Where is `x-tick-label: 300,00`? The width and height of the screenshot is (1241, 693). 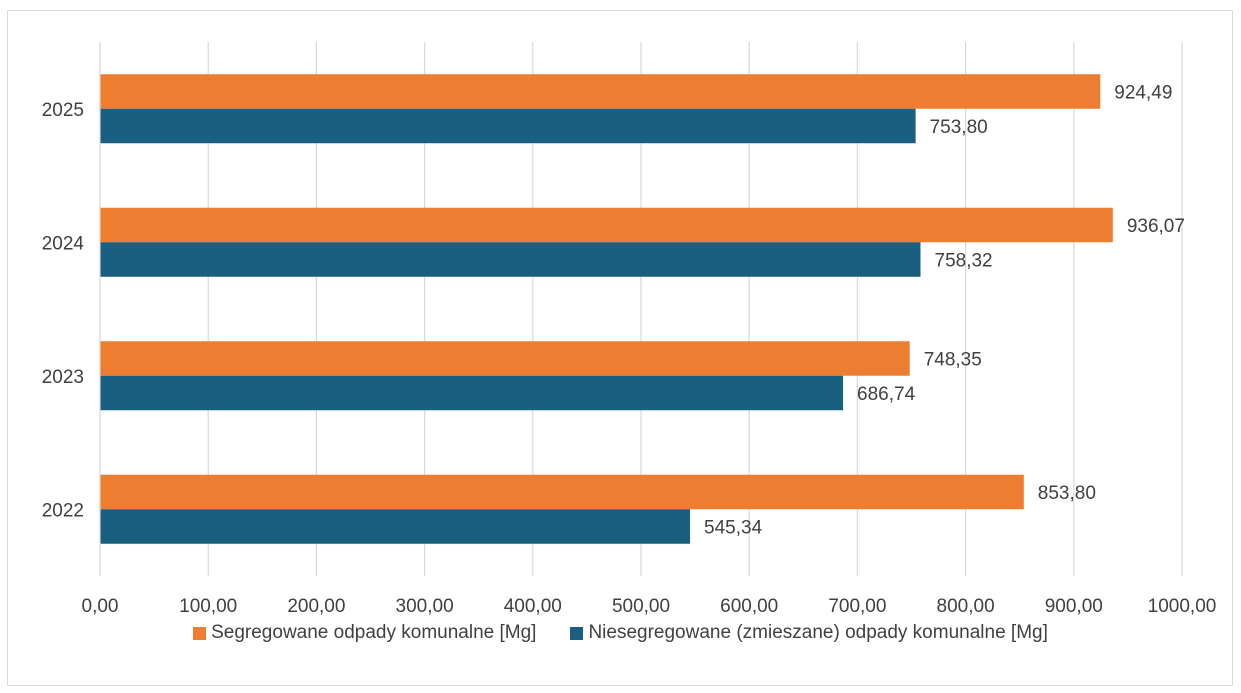 x-tick-label: 300,00 is located at coordinates (425, 606).